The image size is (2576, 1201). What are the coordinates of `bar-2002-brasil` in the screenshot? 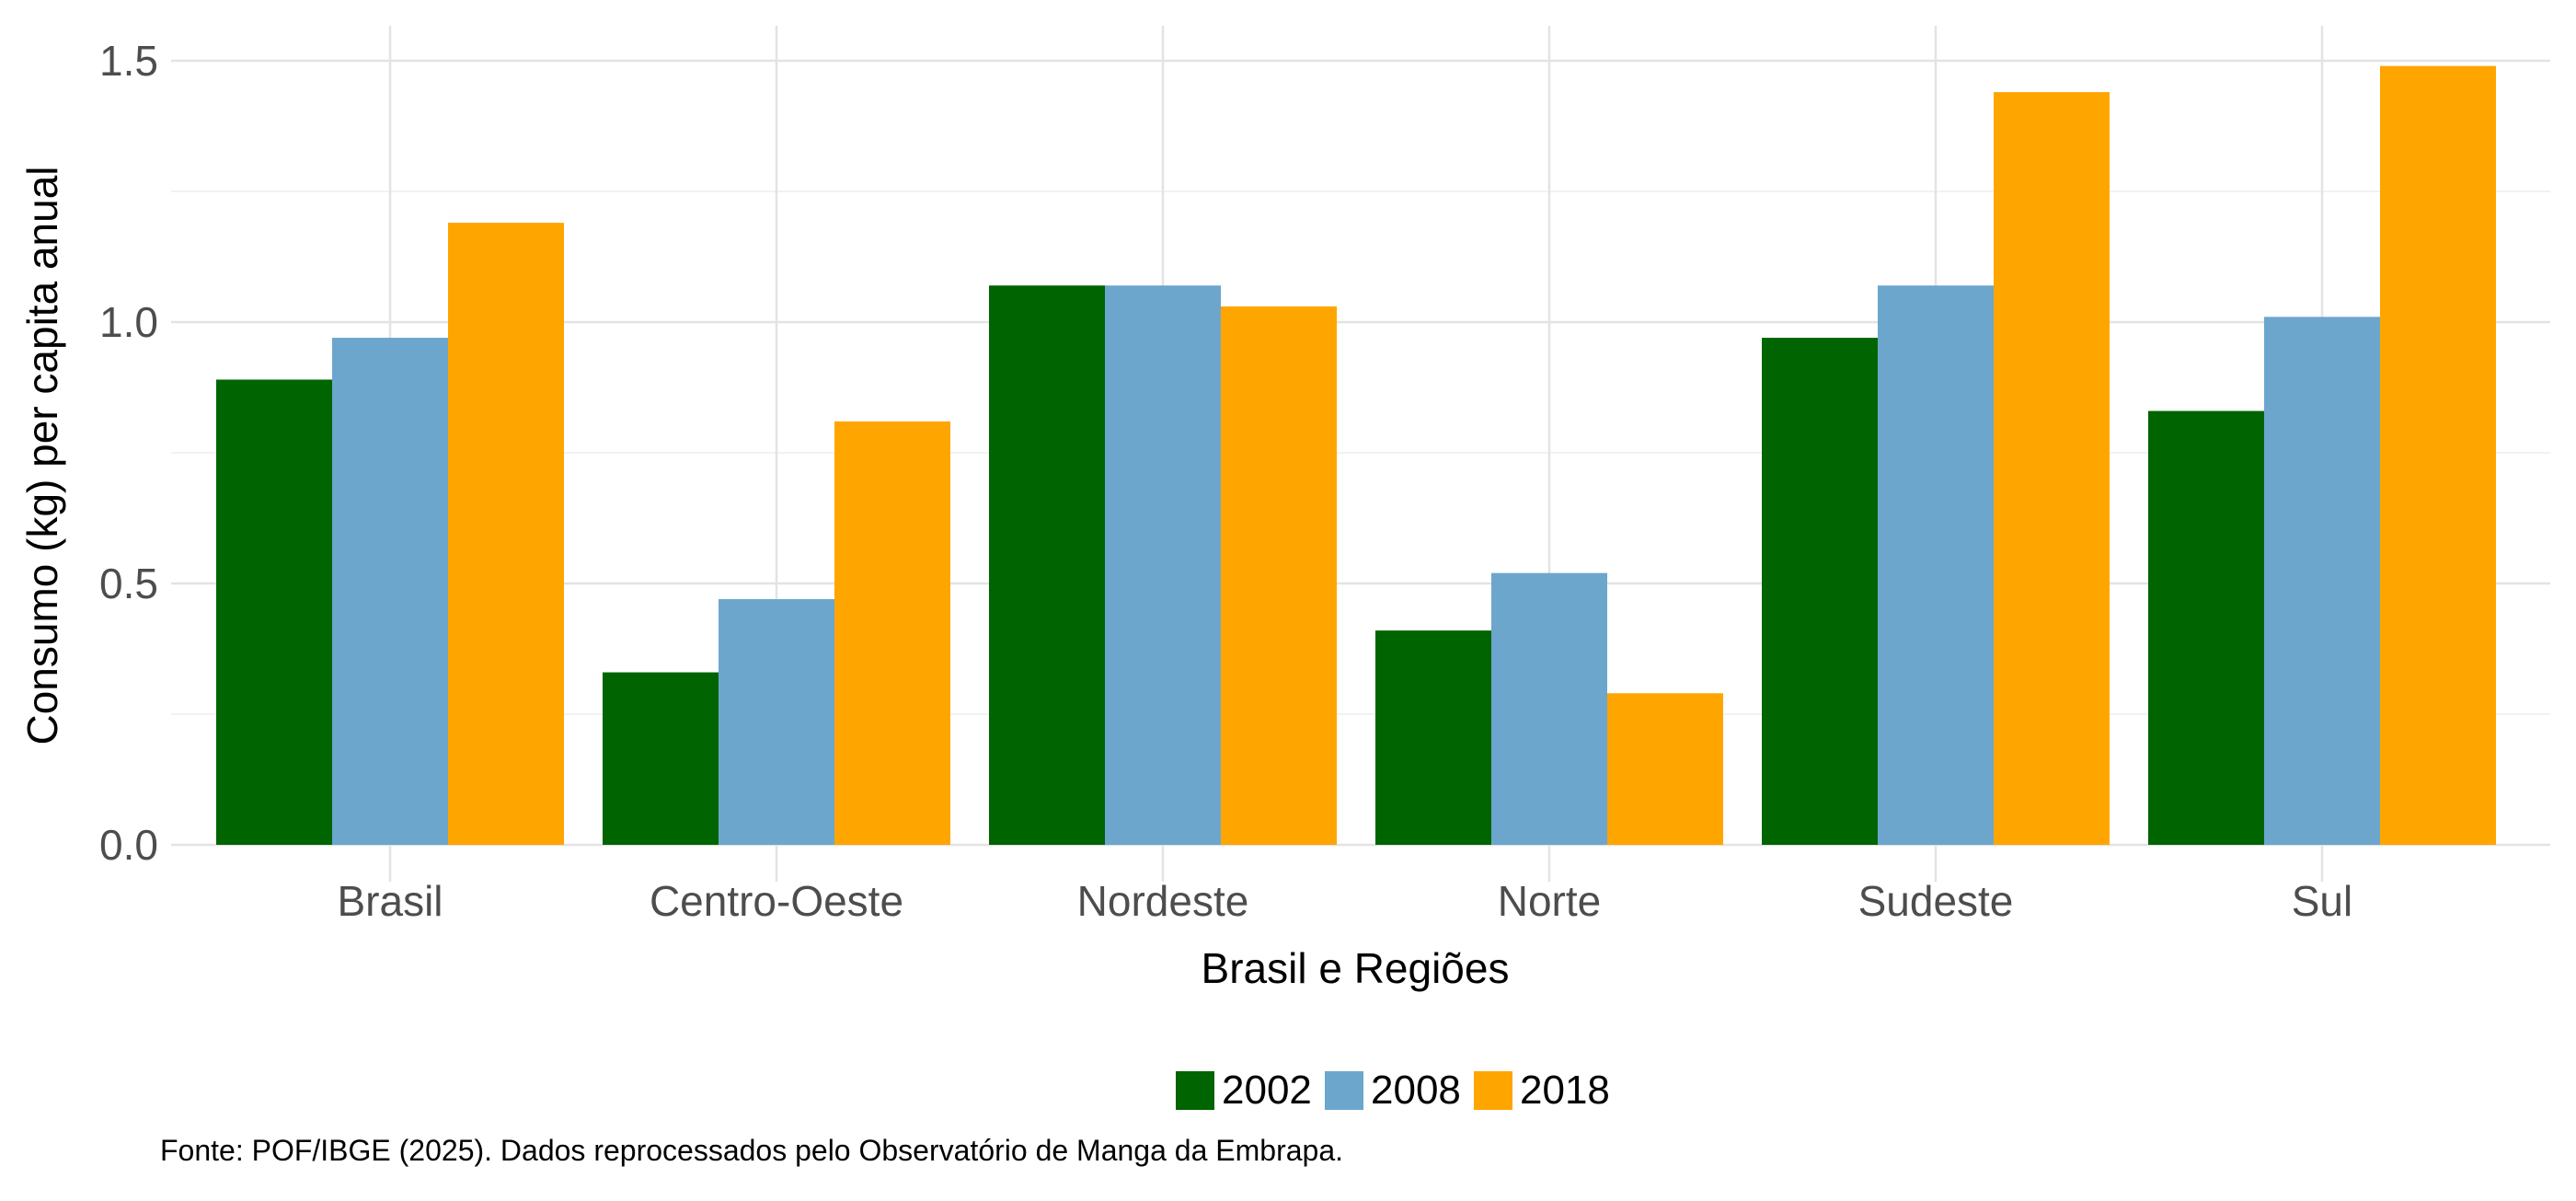 It's located at (274, 612).